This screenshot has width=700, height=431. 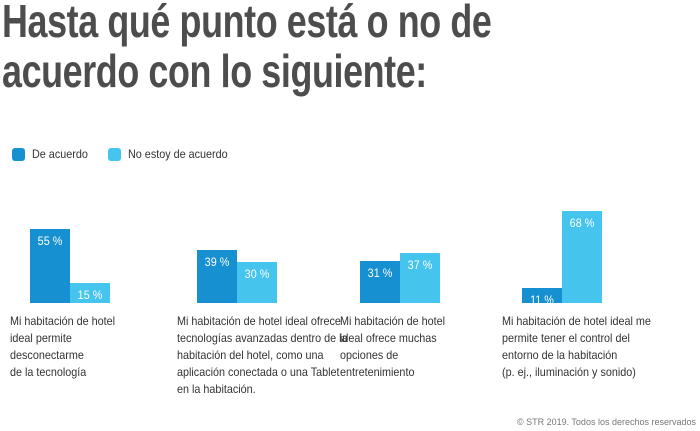 What do you see at coordinates (178, 154) in the screenshot?
I see `legend-label: No estoy de acuerdo` at bounding box center [178, 154].